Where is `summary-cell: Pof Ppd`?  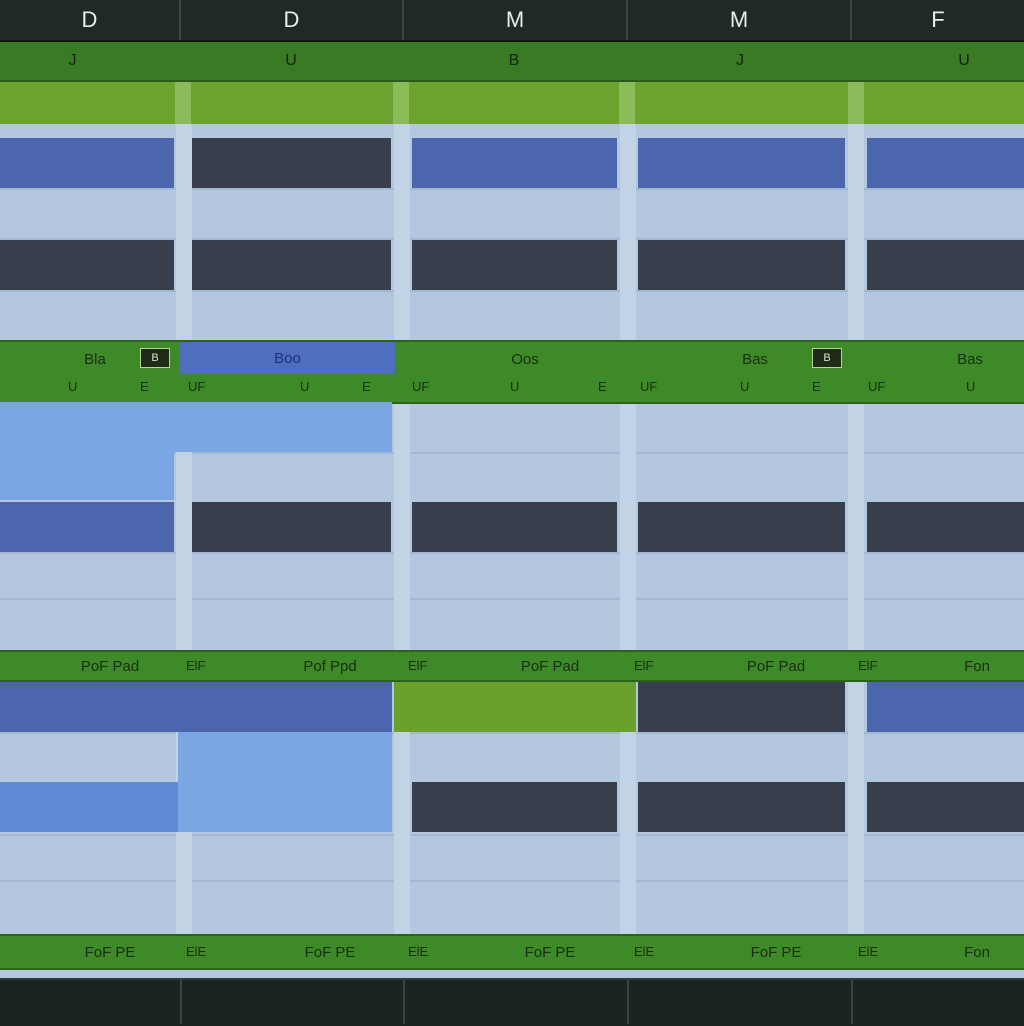
summary-cell: Pof Ppd is located at coordinates (330, 666).